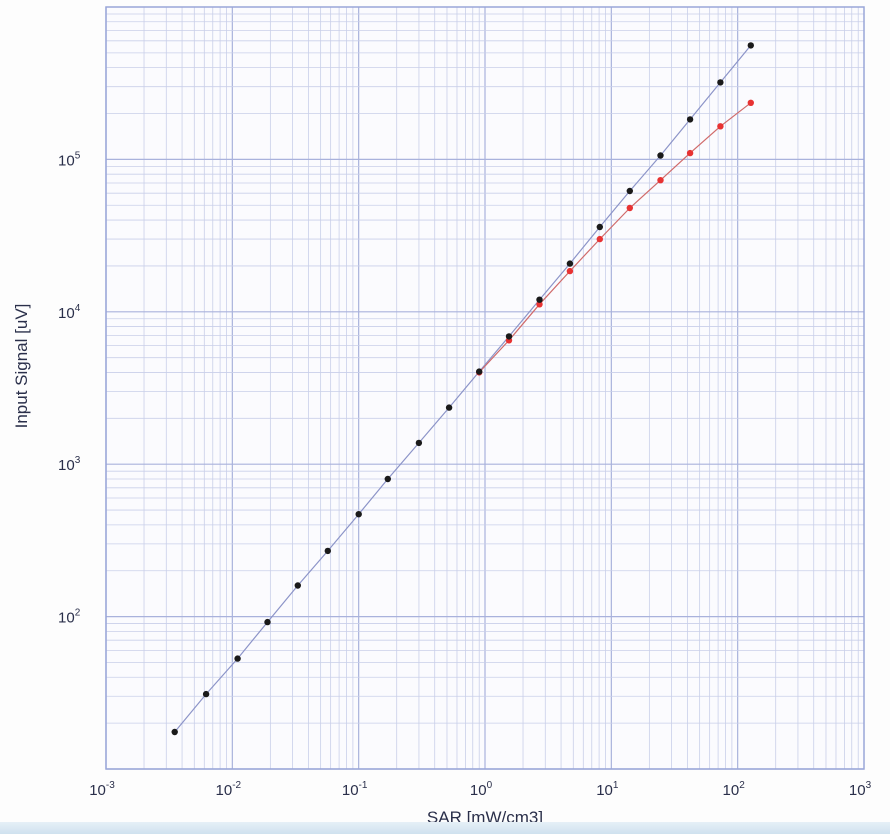 The image size is (890, 834). What do you see at coordinates (69, 617) in the screenshot?
I see `y-tick-label: 10²` at bounding box center [69, 617].